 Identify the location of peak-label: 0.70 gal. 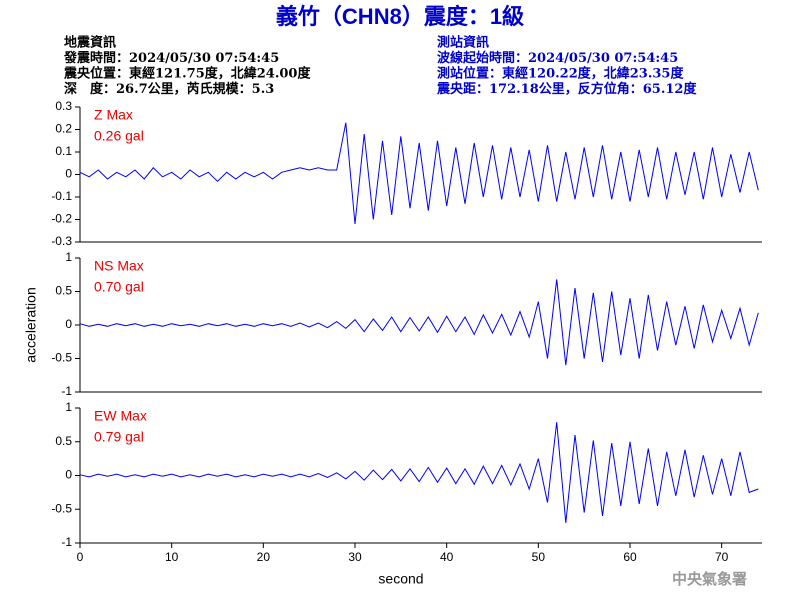
(119, 287).